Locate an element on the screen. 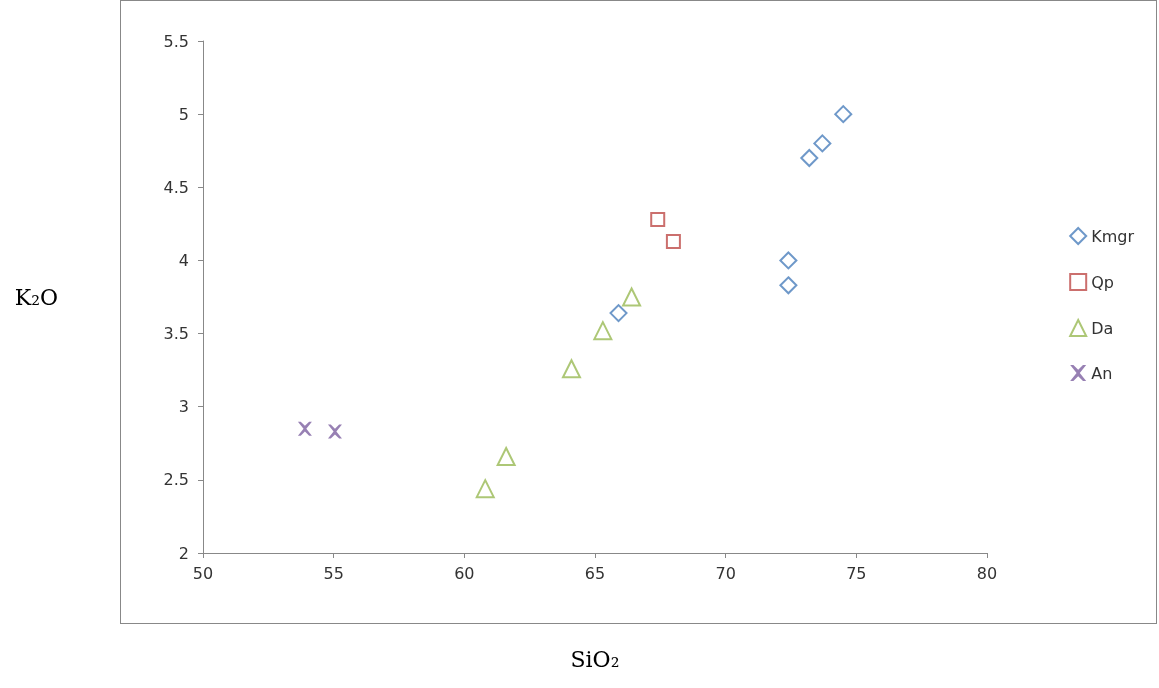 This screenshot has width=1159, height=688. x-tick-label: 70 is located at coordinates (725, 573).